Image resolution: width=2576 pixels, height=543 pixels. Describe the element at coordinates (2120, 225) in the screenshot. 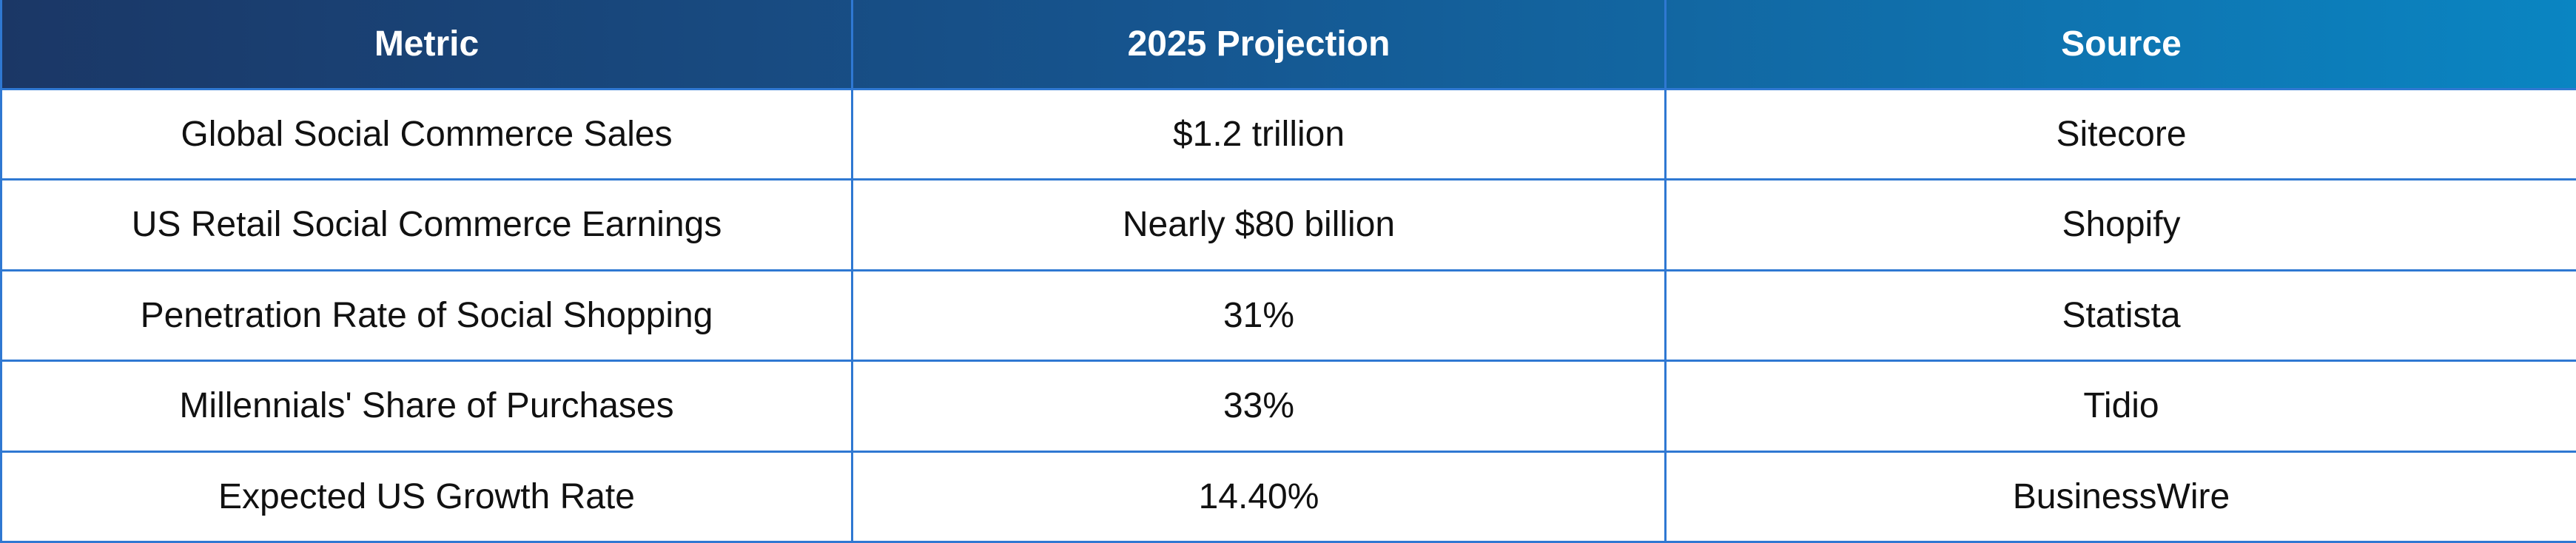

I see `source-cell: Shopify` at that location.